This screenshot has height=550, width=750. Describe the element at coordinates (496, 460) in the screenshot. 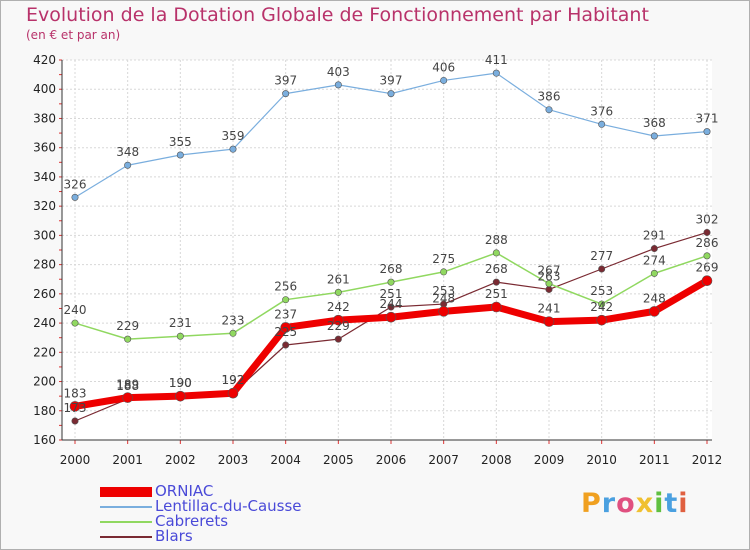

I see `x-tick-label: 2008` at that location.